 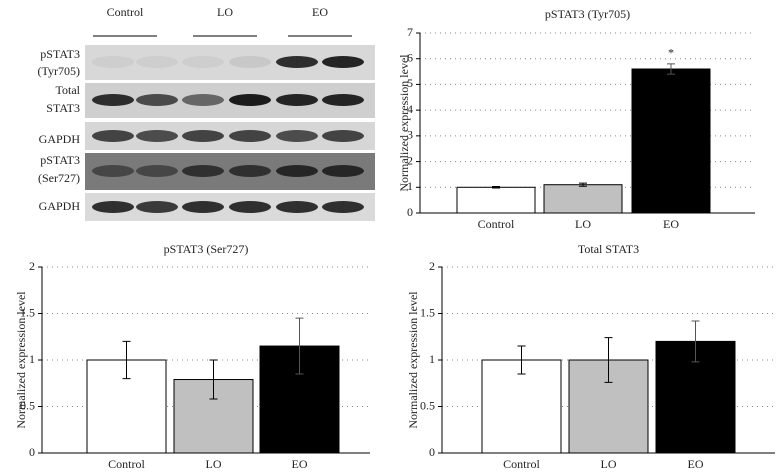 I want to click on chart-title: Total STAT3, so click(x=608, y=249).